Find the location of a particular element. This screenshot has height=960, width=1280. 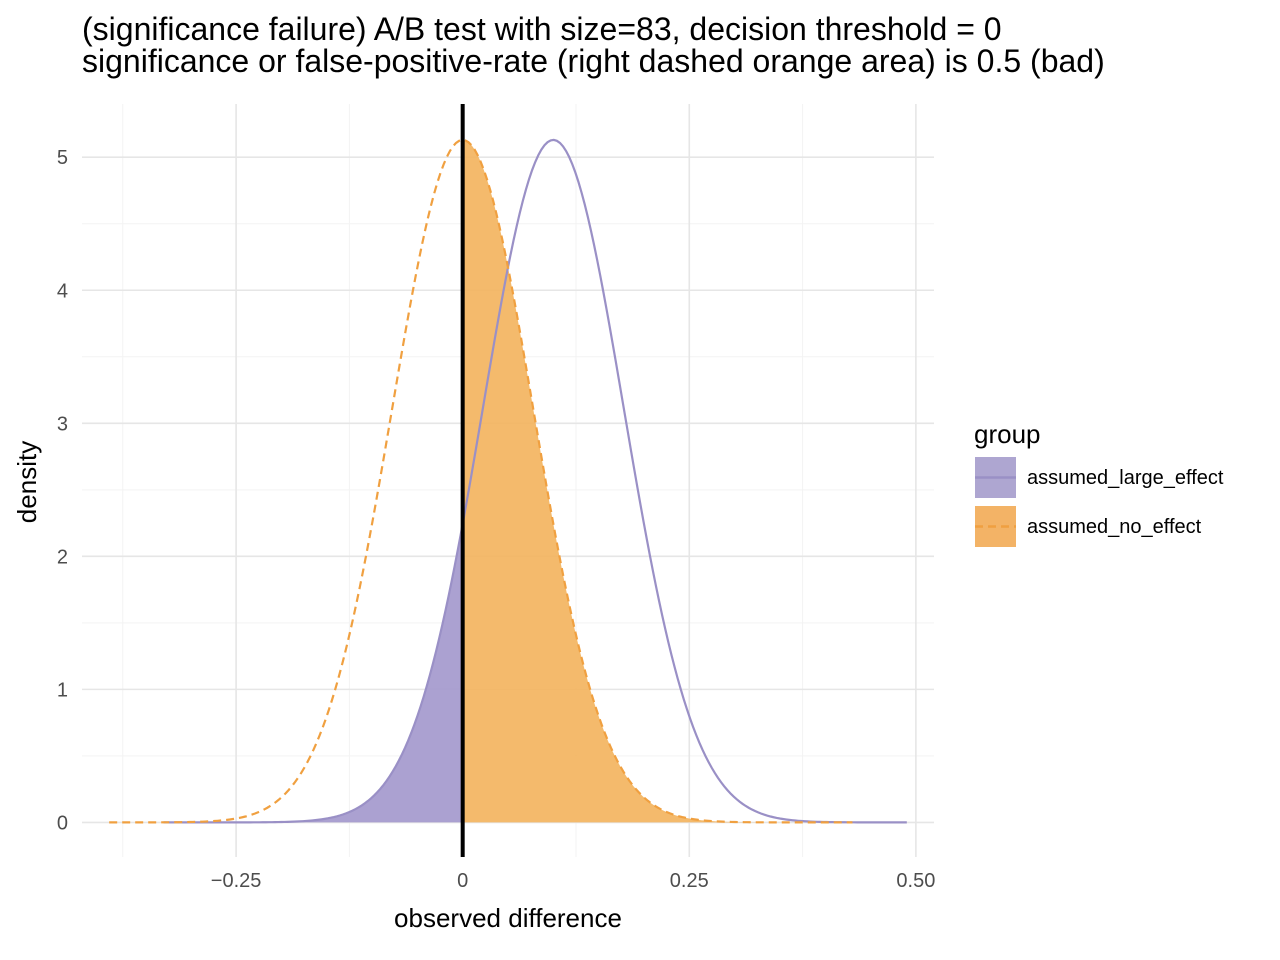

assumed_large_effect-area is located at coordinates (313, 673).